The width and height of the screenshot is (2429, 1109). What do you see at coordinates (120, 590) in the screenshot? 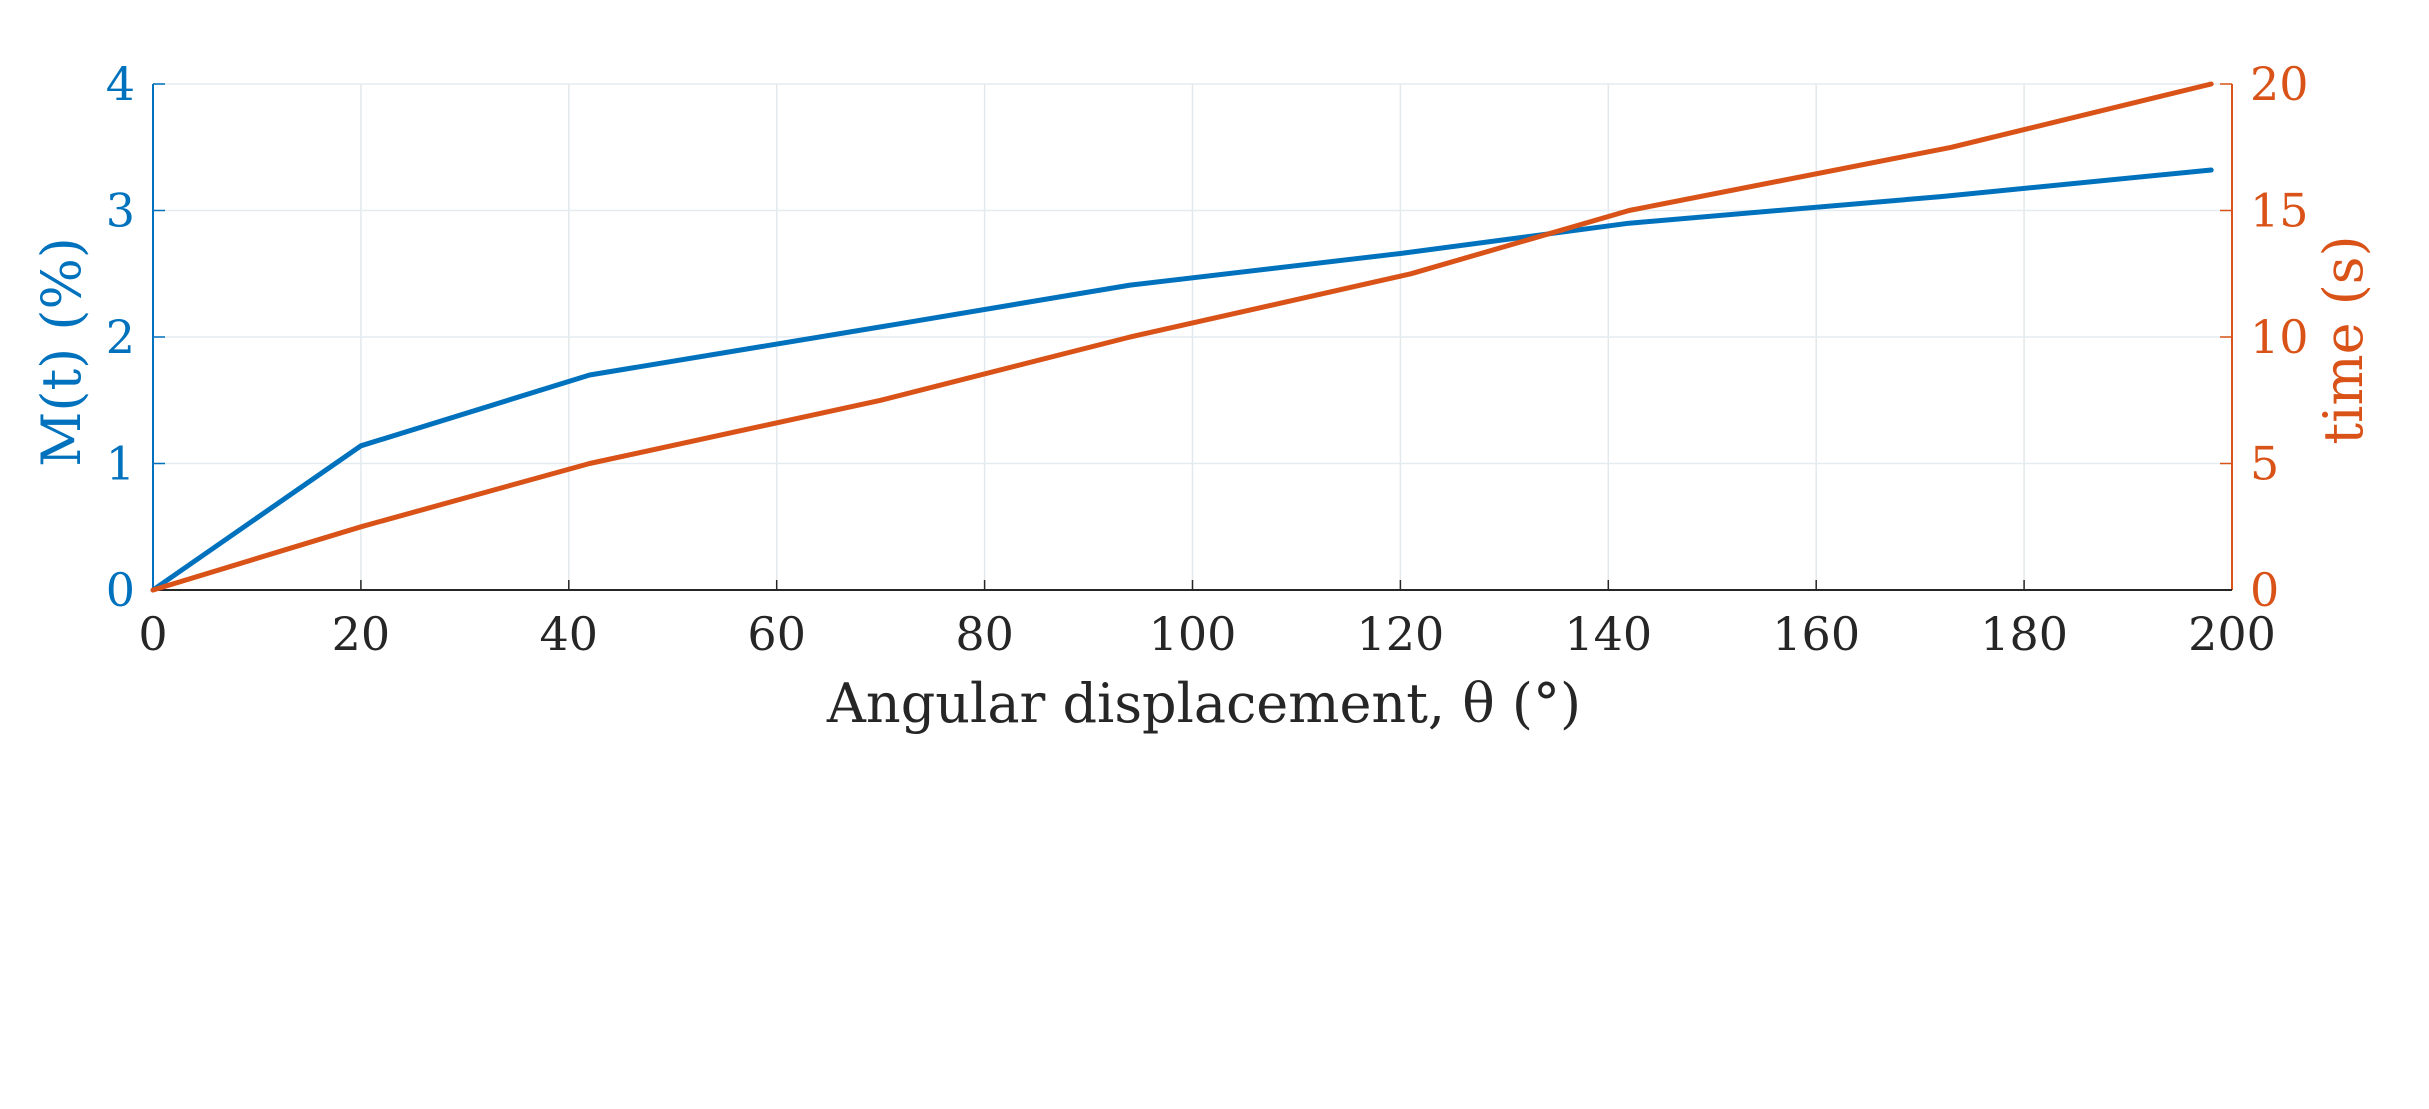
I see `y-left-tick-label: 0` at bounding box center [120, 590].